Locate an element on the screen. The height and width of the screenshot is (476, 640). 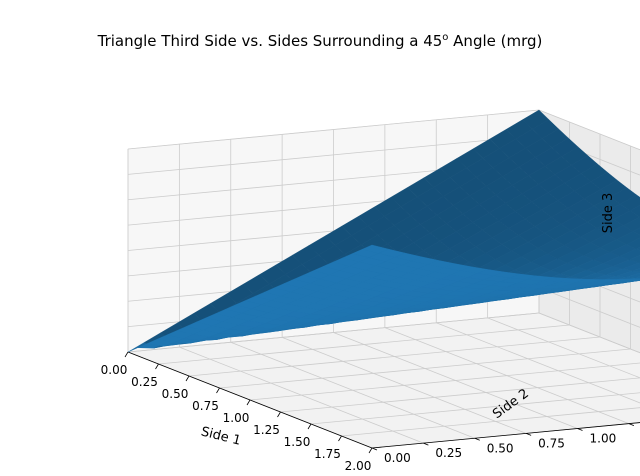
x-tick-label: 1.75 is located at coordinates (327, 454).